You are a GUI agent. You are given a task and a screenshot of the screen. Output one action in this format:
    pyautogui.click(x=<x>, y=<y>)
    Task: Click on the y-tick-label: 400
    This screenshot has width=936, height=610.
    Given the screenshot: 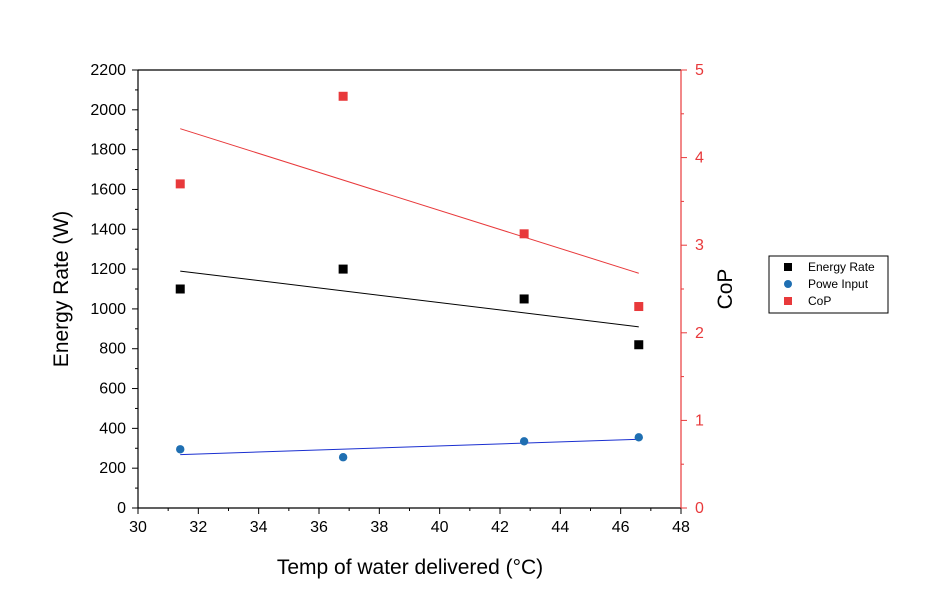 What is the action you would take?
    pyautogui.click(x=112, y=428)
    